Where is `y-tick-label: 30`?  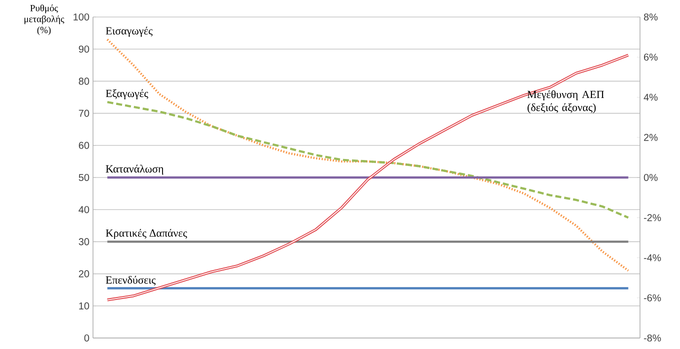 y-tick-label: 30 is located at coordinates (84, 242).